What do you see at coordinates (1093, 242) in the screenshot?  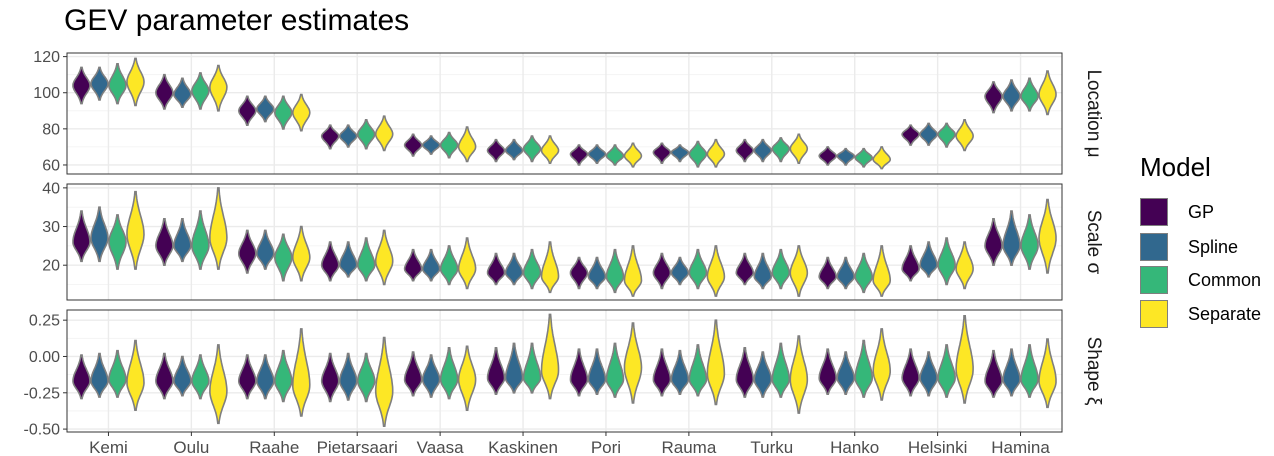 I see `facet-strip-label: Scale σ` at bounding box center [1093, 242].